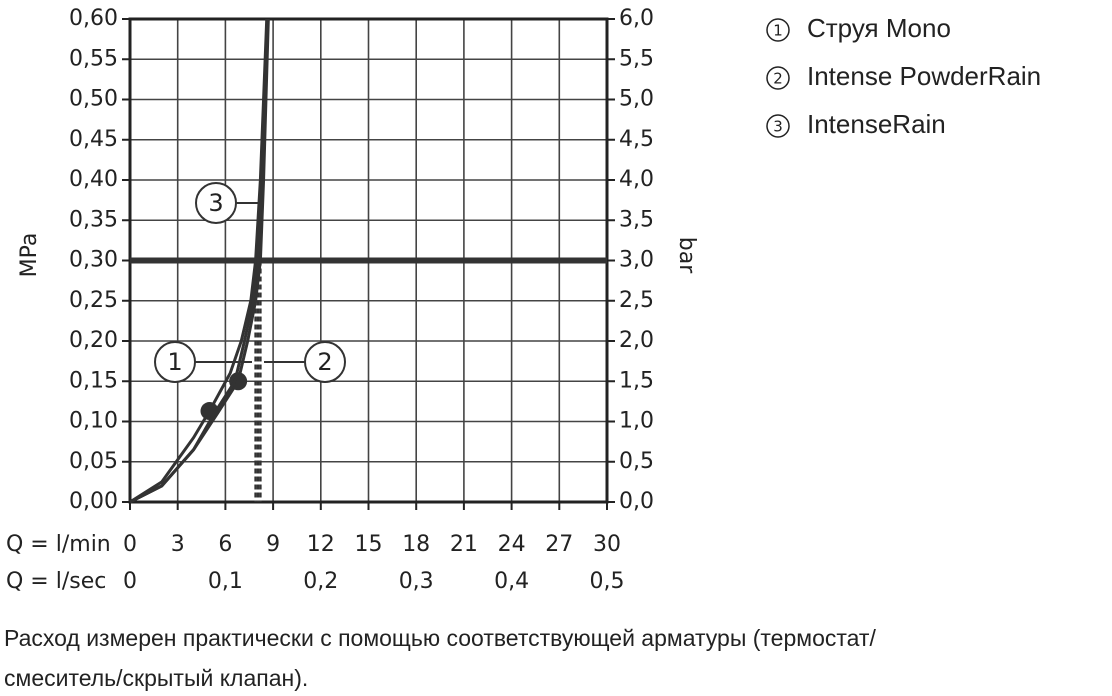 The height and width of the screenshot is (696, 1112). I want to click on y2-tick-label: 3,0, so click(636, 260).